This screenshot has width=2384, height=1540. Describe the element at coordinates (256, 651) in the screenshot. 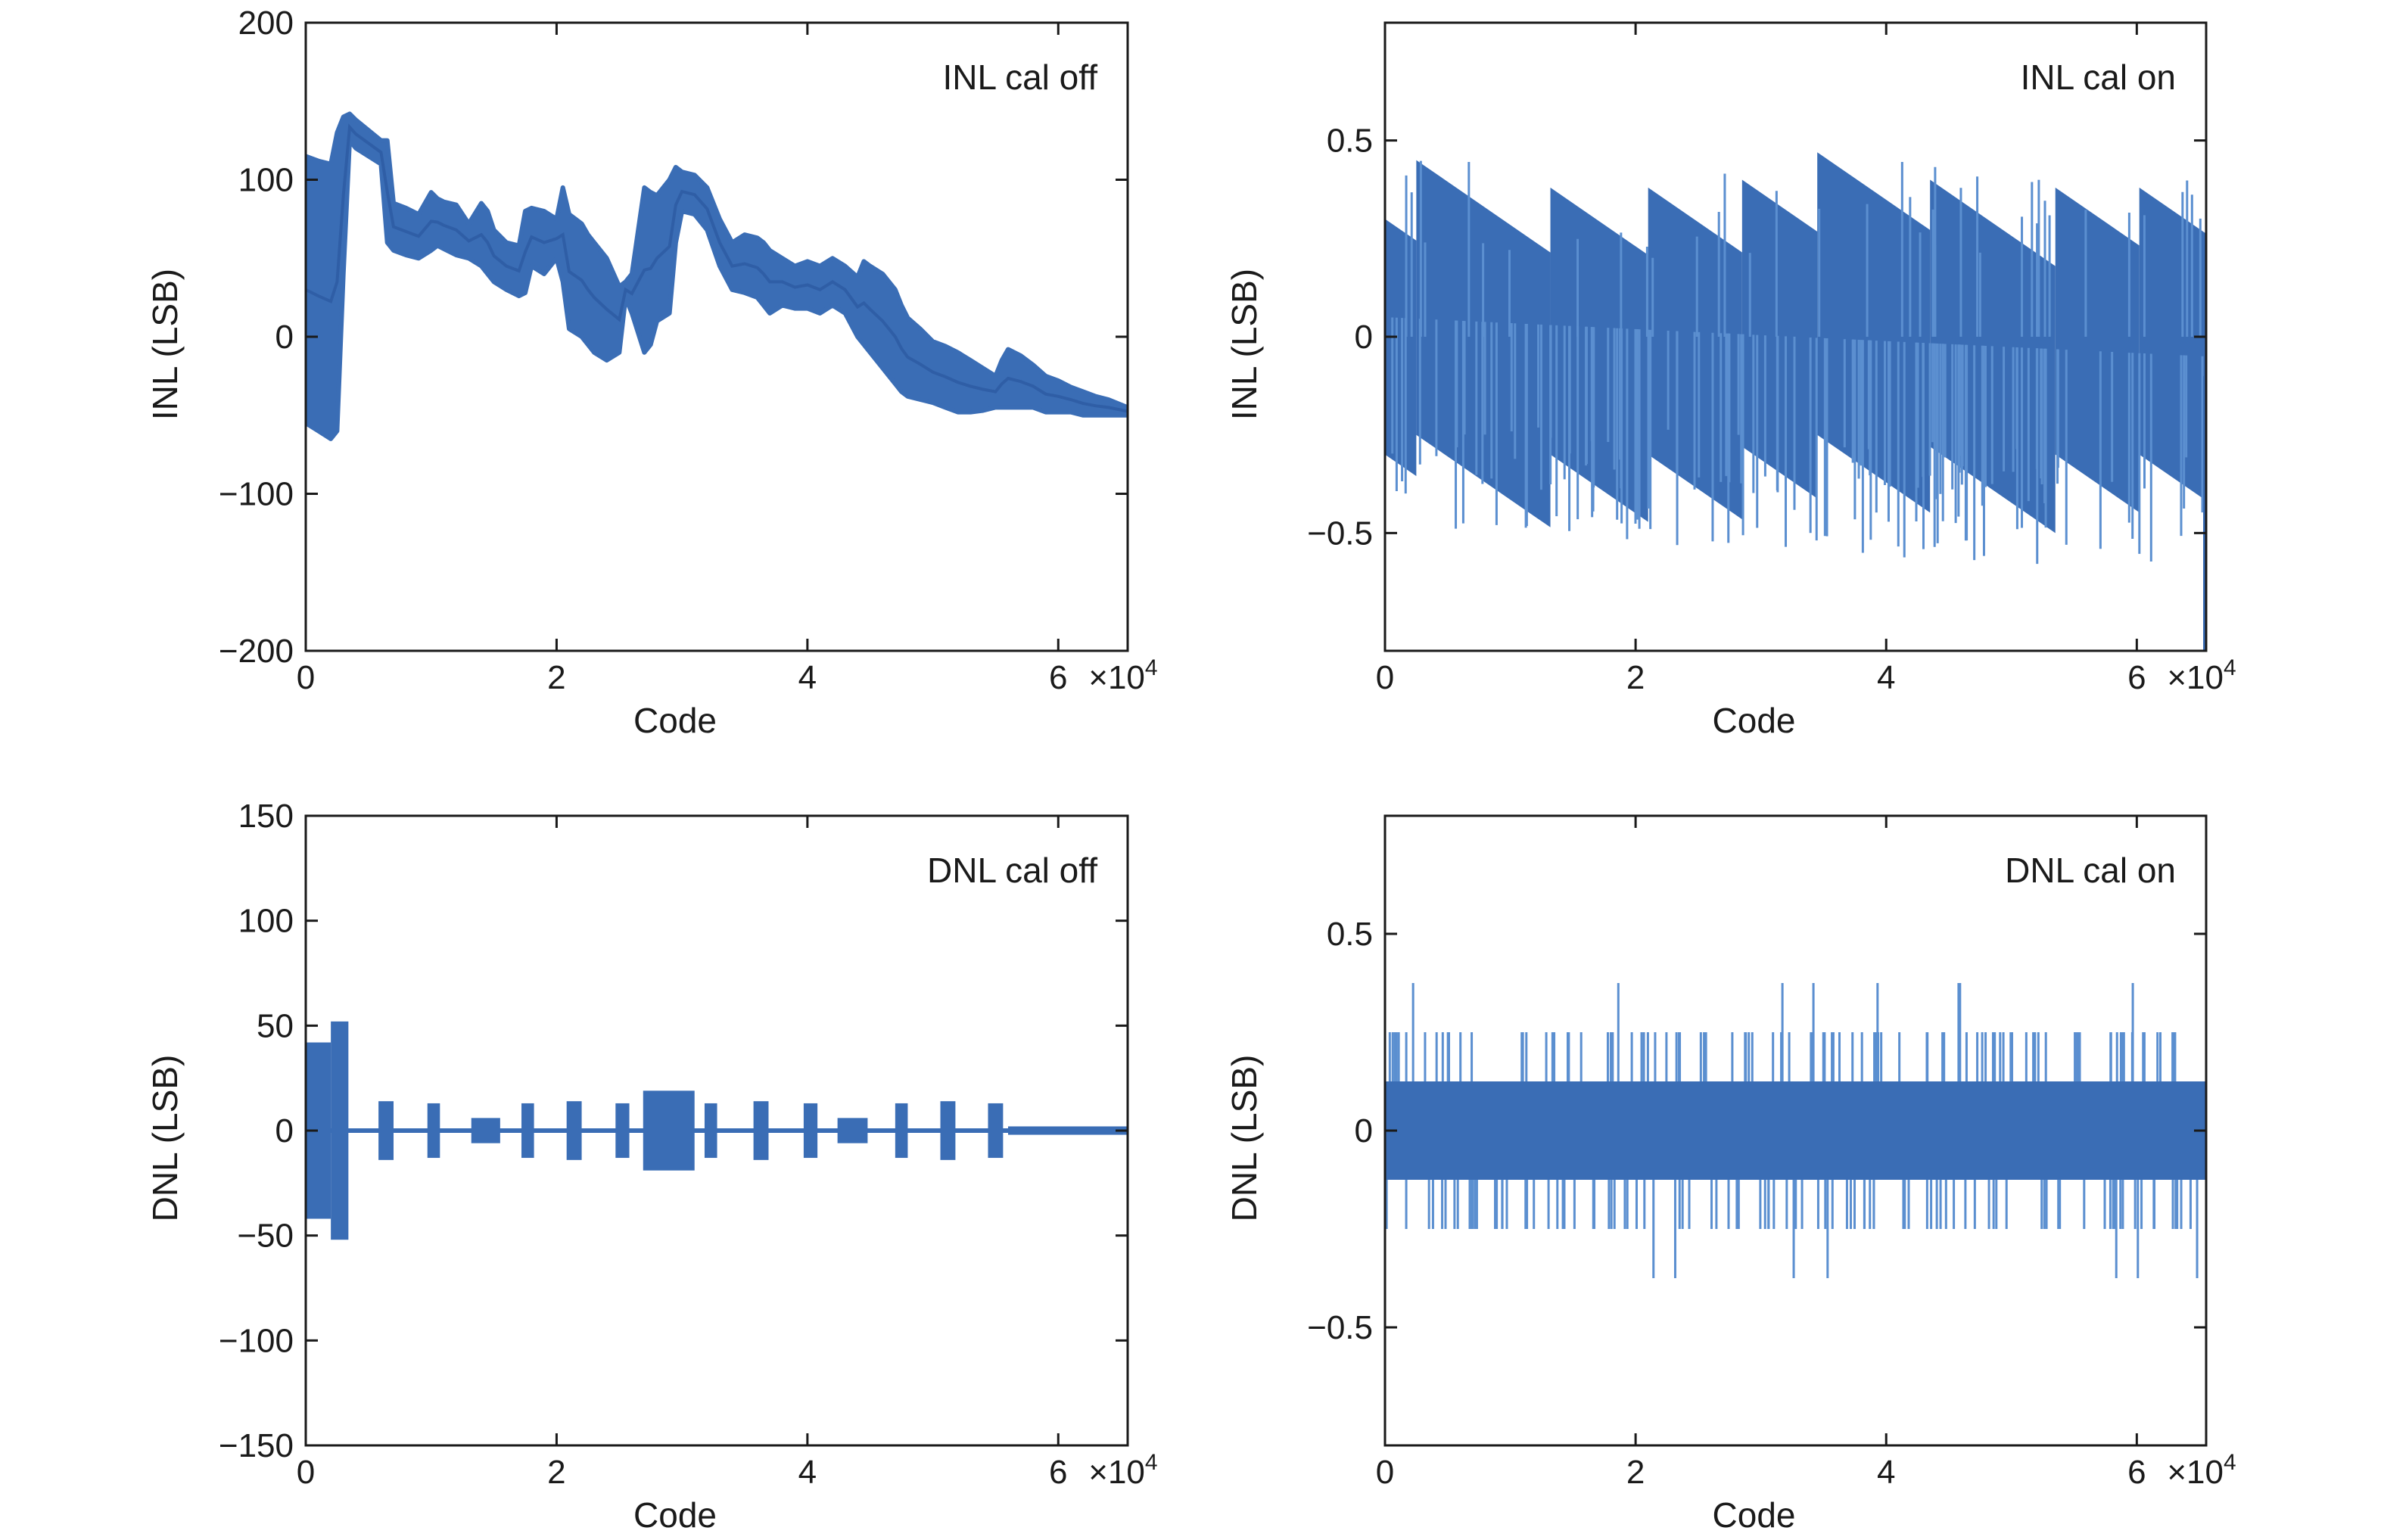

I see `y-tick-label: −200` at that location.